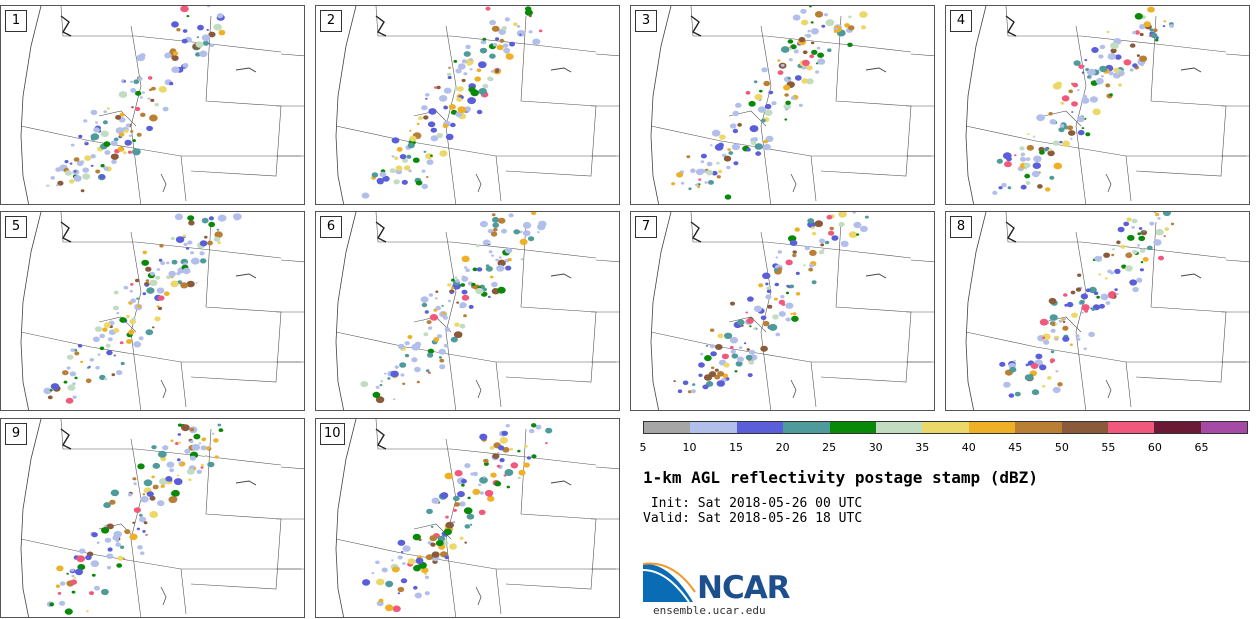 This screenshot has height=619, width=1260. I want to click on colorbar-tick-label: 25, so click(829, 447).